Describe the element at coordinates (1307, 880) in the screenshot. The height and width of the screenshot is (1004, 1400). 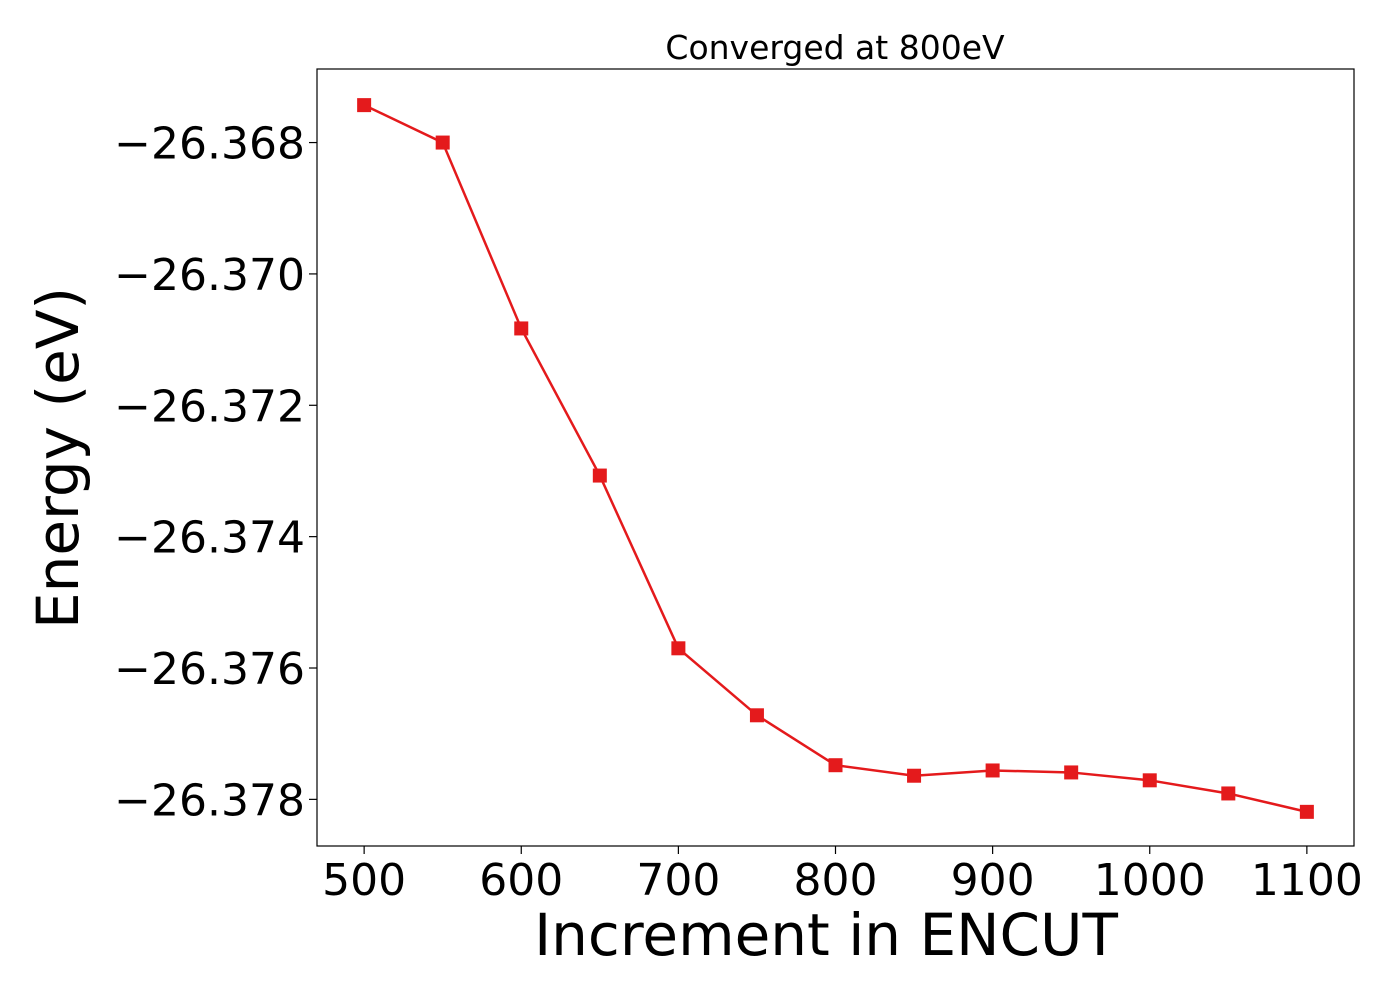
I see `x-tick-label: 1100` at that location.